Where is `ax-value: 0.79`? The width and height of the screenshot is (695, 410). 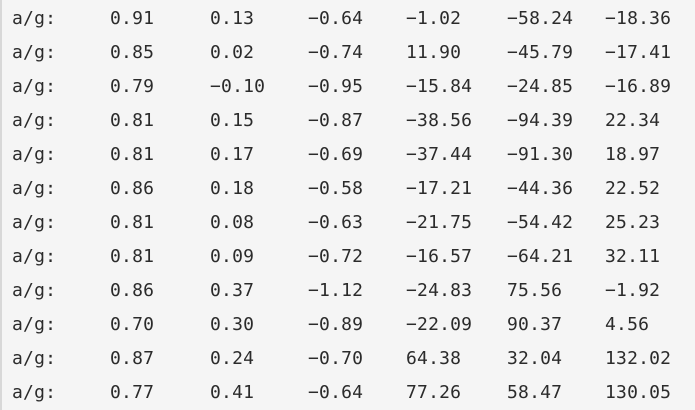 ax-value: 0.79 is located at coordinates (132, 86).